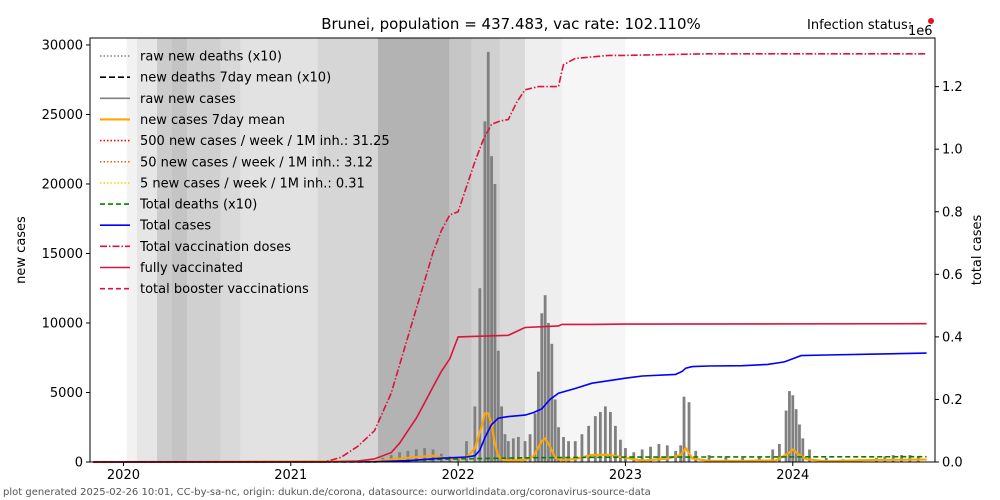  Describe the element at coordinates (62, 115) in the screenshot. I see `y-tick-label: 25000` at that location.